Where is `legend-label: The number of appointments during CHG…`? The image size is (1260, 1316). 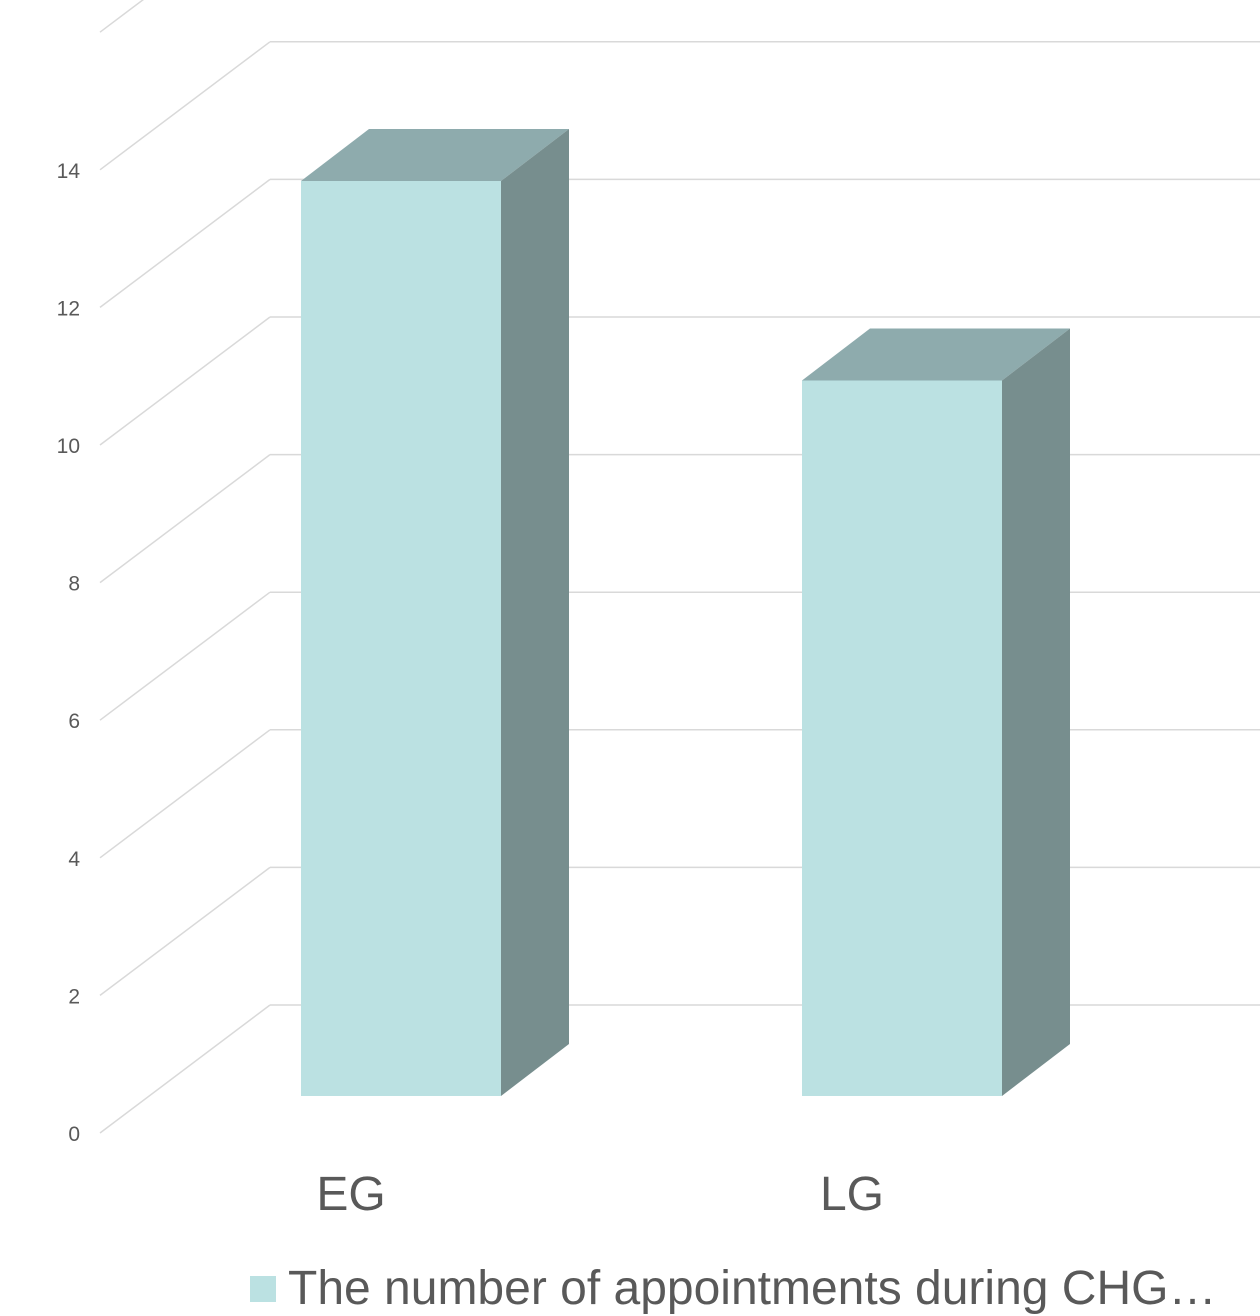
legend-label: The number of appointments during CHG… is located at coordinates (752, 1288).